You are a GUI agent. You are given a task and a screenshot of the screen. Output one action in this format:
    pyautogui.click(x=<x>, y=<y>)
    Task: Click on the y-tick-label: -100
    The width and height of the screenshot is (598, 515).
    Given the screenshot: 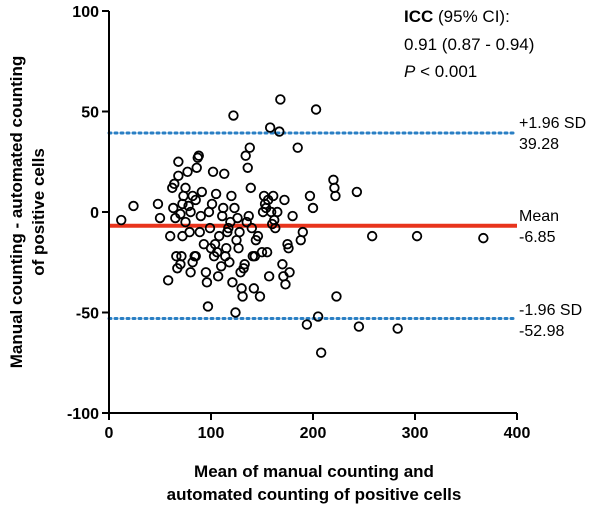 What is the action you would take?
    pyautogui.click(x=83, y=414)
    